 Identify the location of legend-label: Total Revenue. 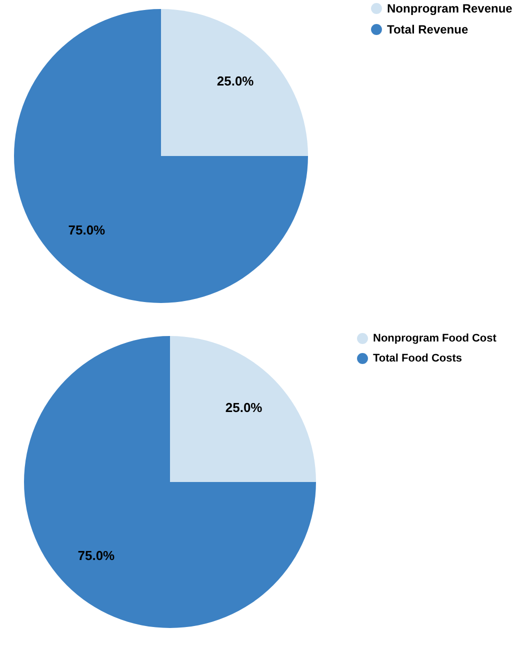
(427, 29).